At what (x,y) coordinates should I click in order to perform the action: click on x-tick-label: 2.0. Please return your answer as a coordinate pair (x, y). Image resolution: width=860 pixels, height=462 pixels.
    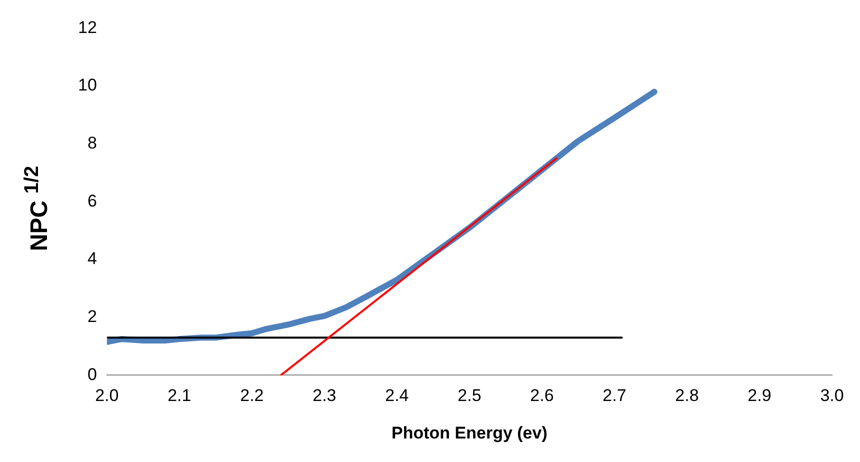
    Looking at the image, I should click on (107, 396).